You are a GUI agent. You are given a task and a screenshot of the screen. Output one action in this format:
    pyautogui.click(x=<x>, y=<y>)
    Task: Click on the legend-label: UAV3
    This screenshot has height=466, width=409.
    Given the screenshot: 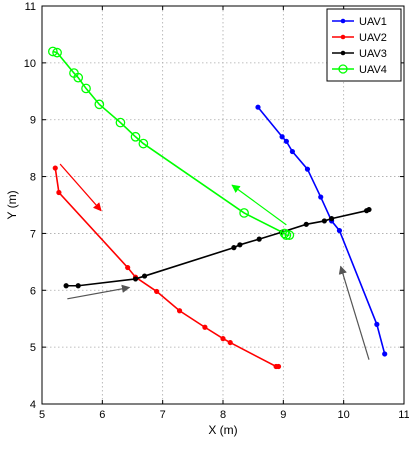 What is the action you would take?
    pyautogui.click(x=373, y=54)
    